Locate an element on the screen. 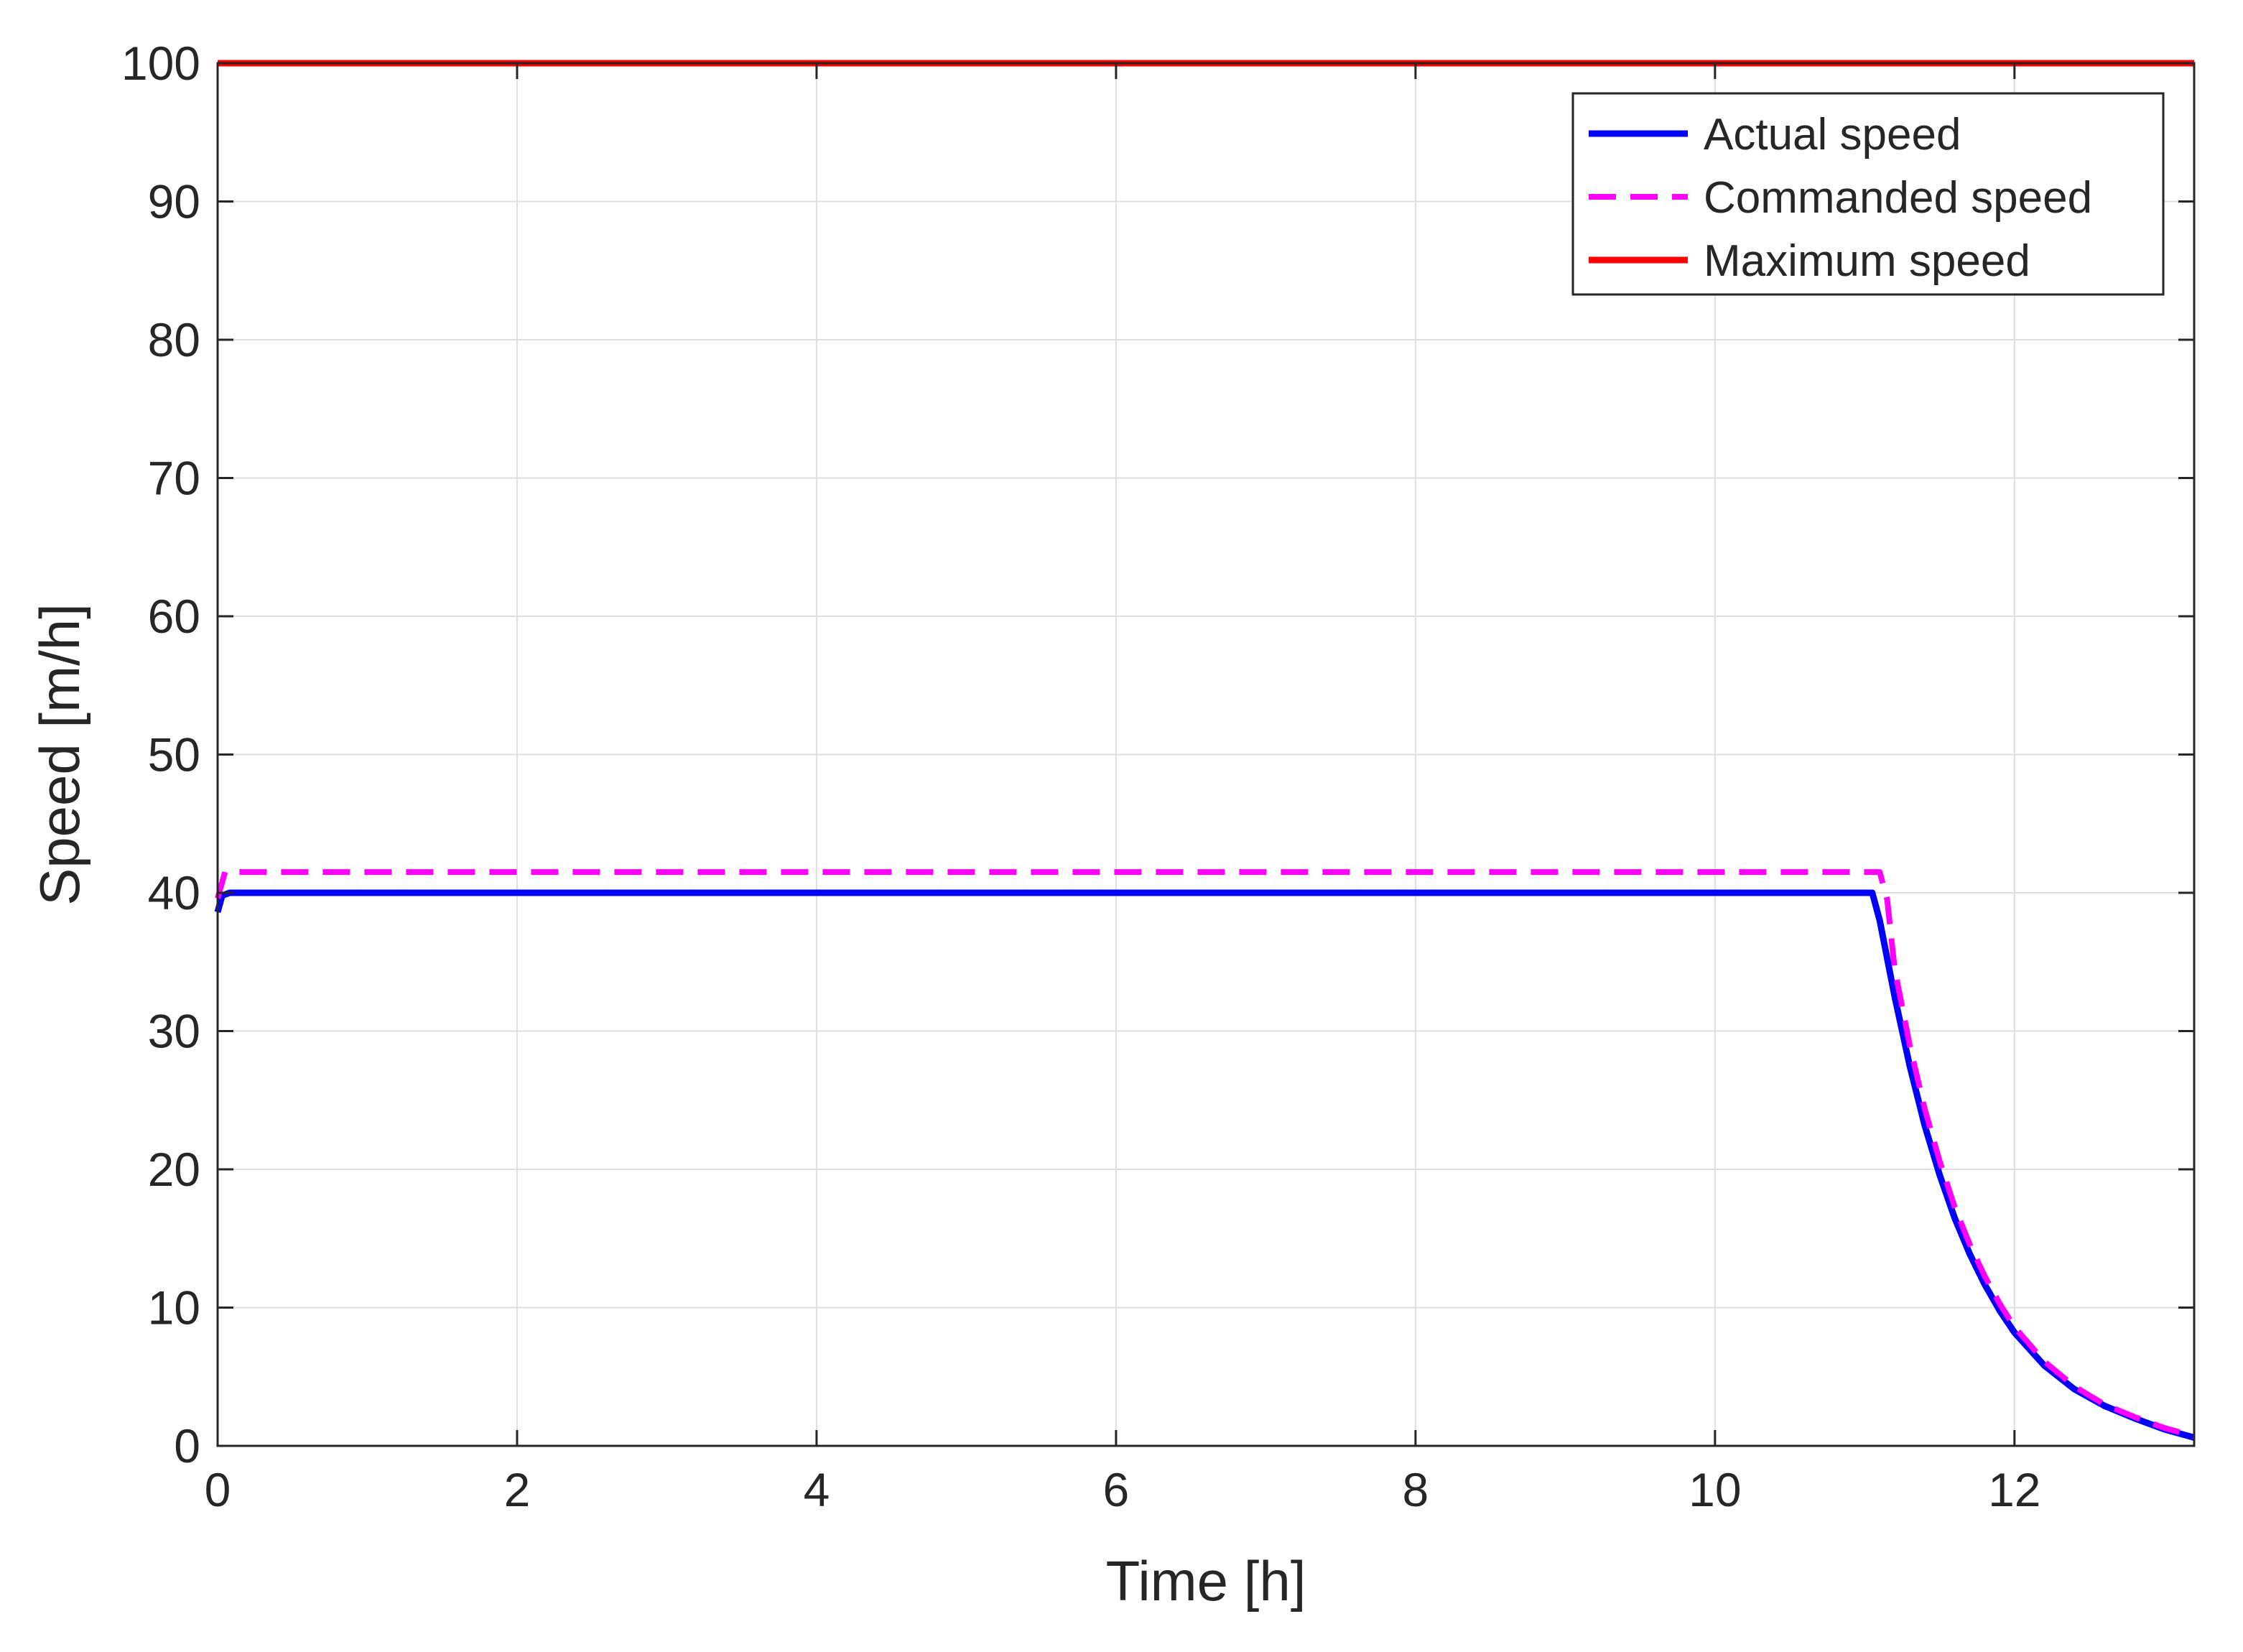  y-tick-label: 60 is located at coordinates (174, 617).